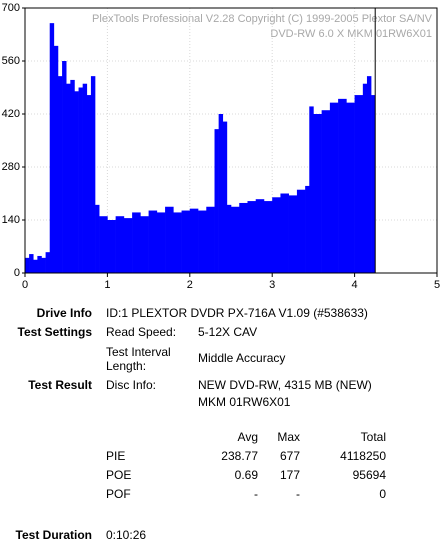  Describe the element at coordinates (288, 437) in the screenshot. I see `col-header: Max` at that location.